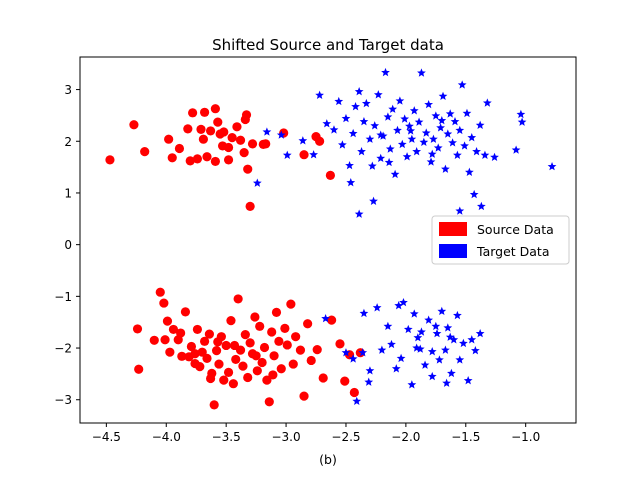  I want to click on x-axis-label: (b), so click(328, 459).